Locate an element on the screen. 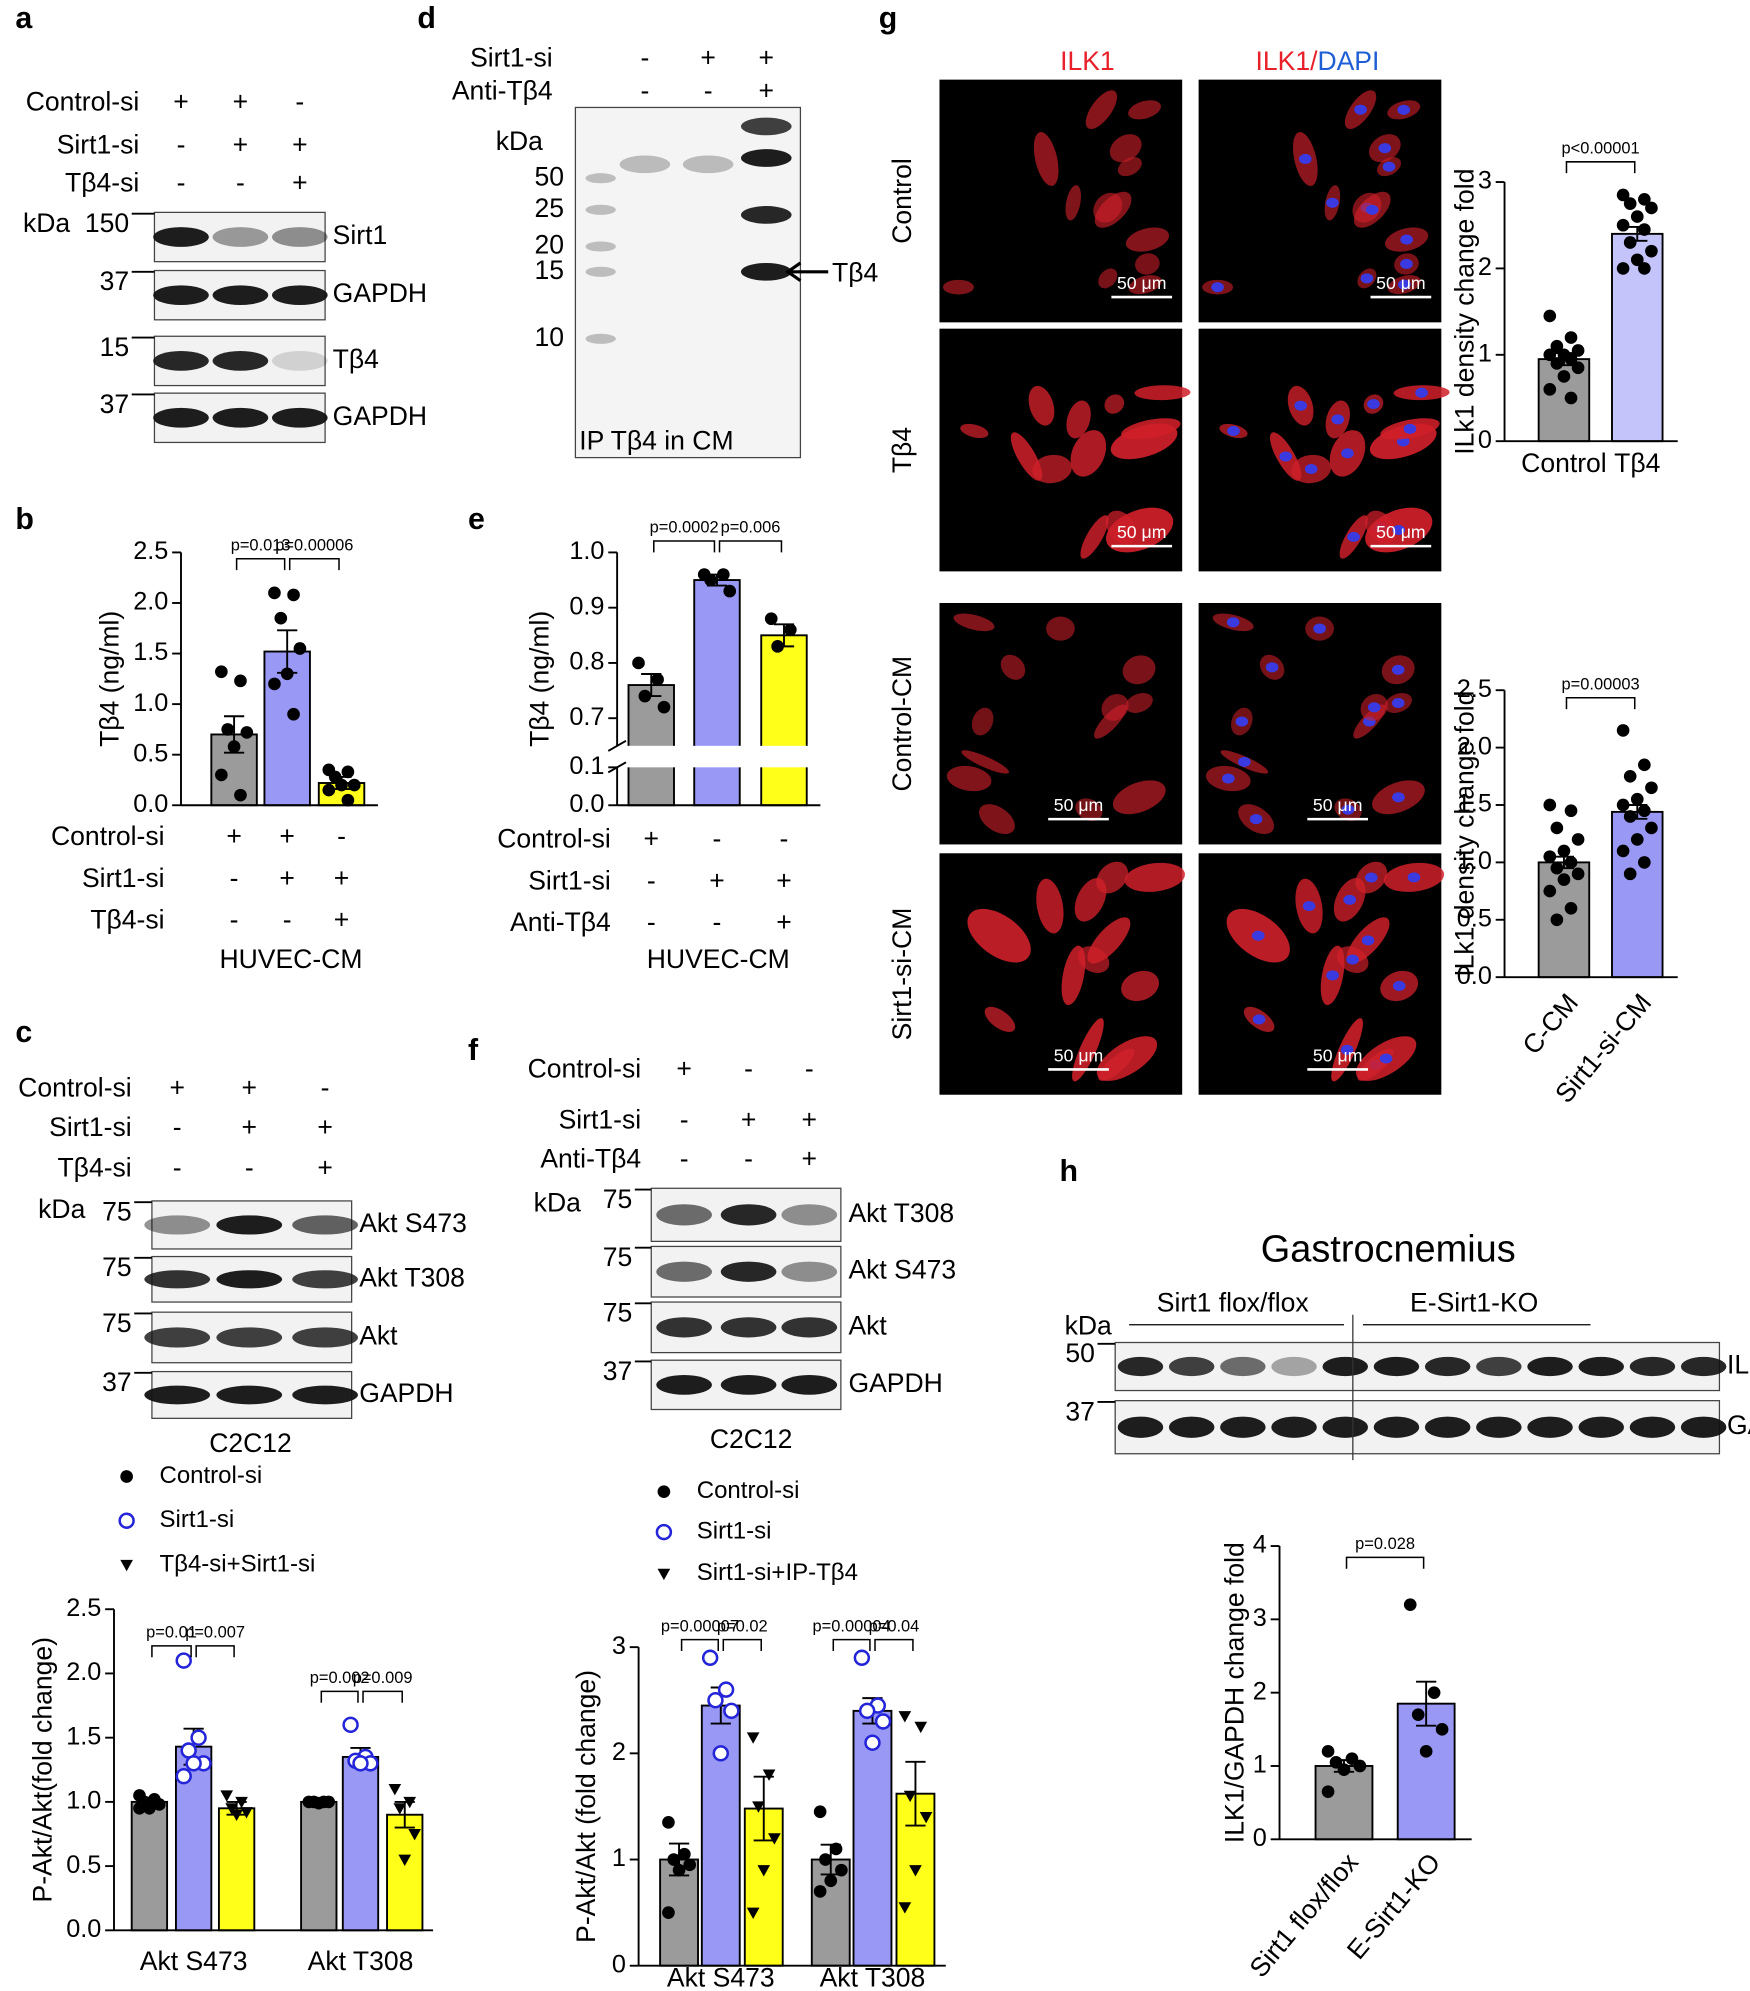 The width and height of the screenshot is (1750, 1991). y-tick-label: 0.7 is located at coordinates (586, 717).